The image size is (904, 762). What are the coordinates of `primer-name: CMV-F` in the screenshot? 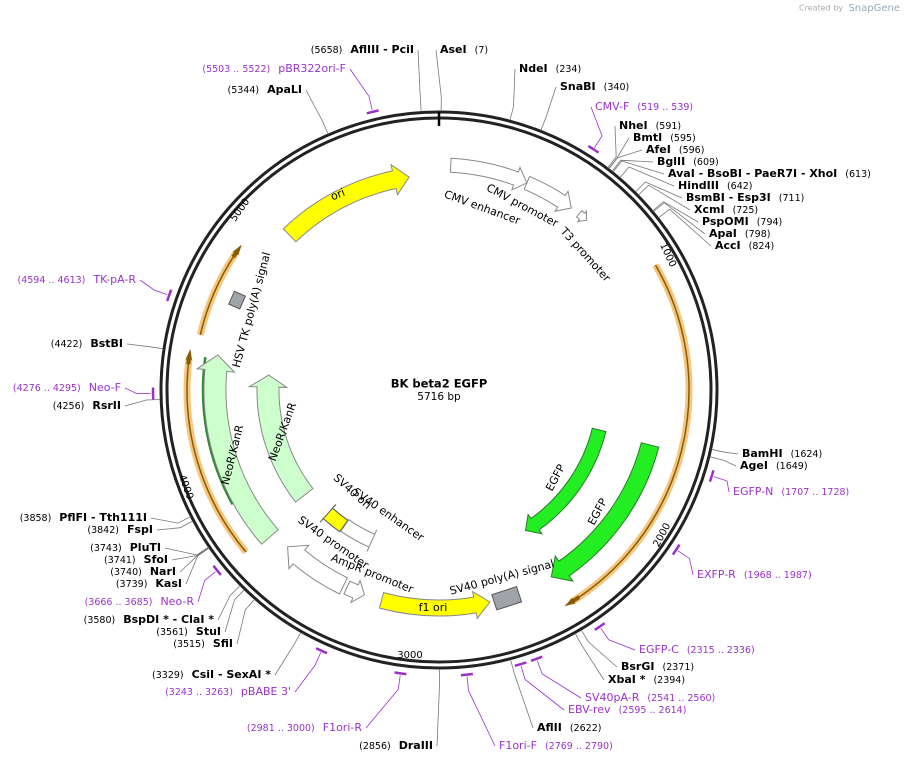 It's located at (612, 106).